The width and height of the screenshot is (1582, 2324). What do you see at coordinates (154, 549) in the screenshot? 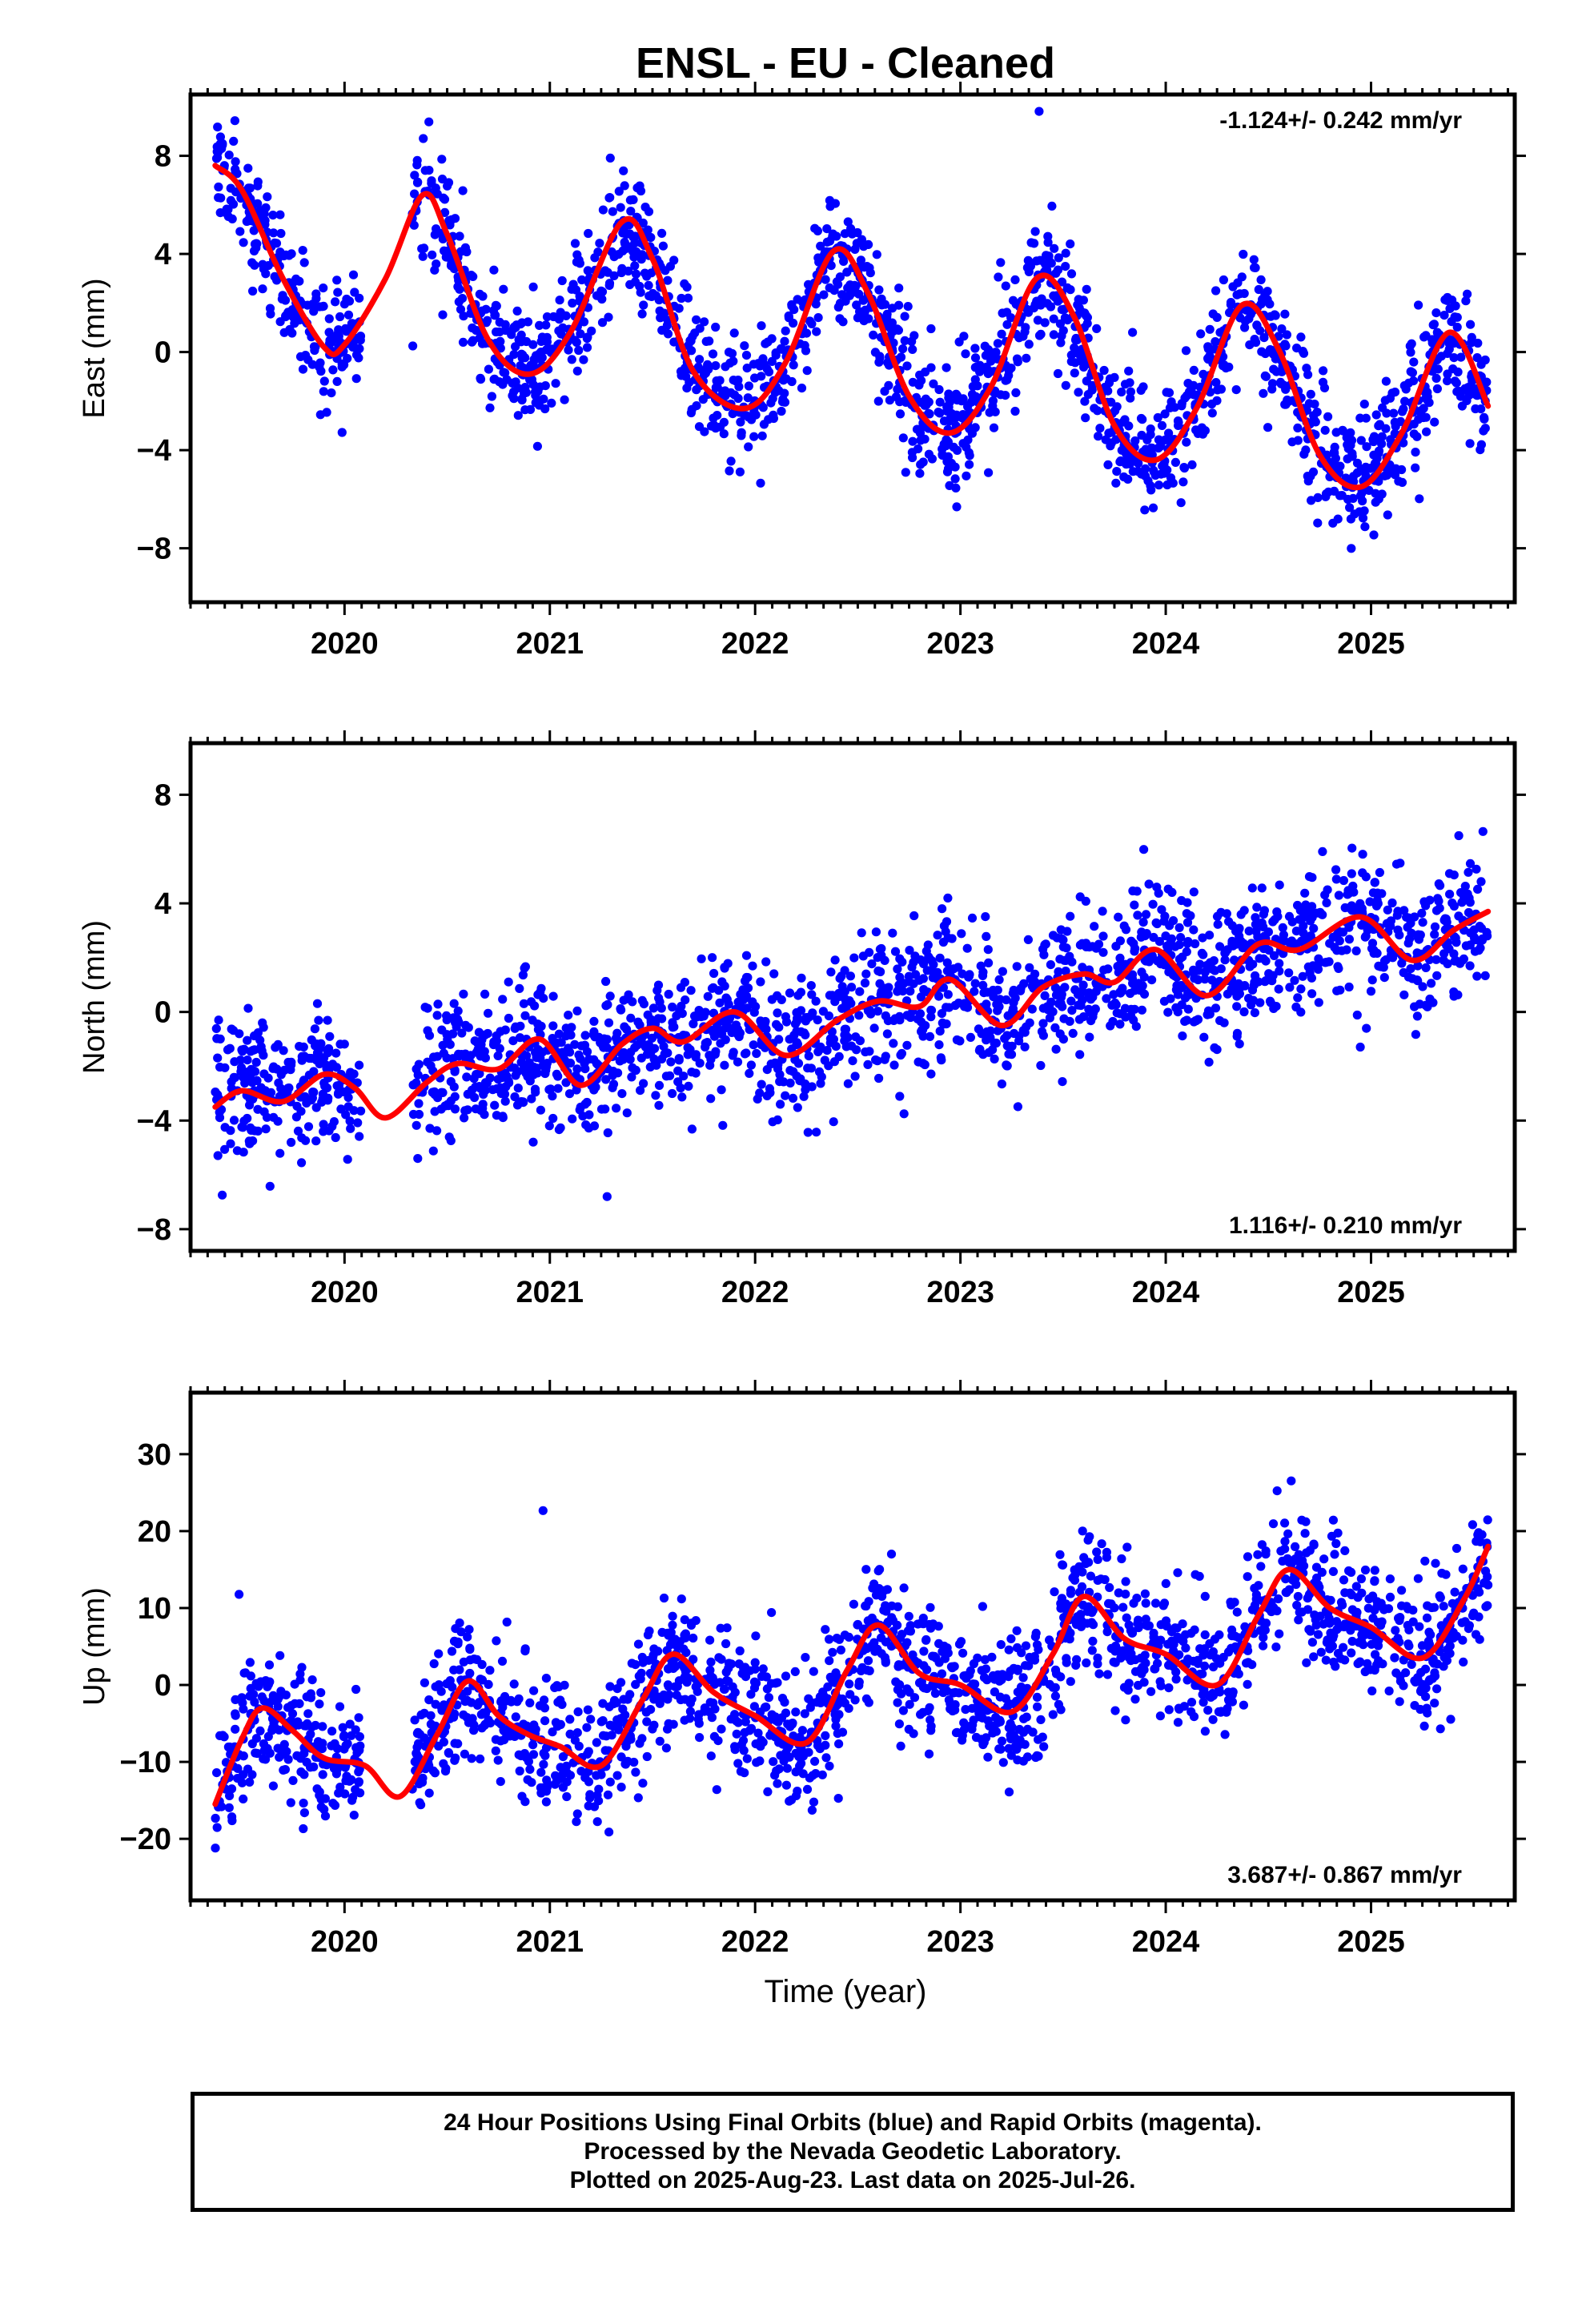
I see `y-tick-label: −8` at bounding box center [154, 549].